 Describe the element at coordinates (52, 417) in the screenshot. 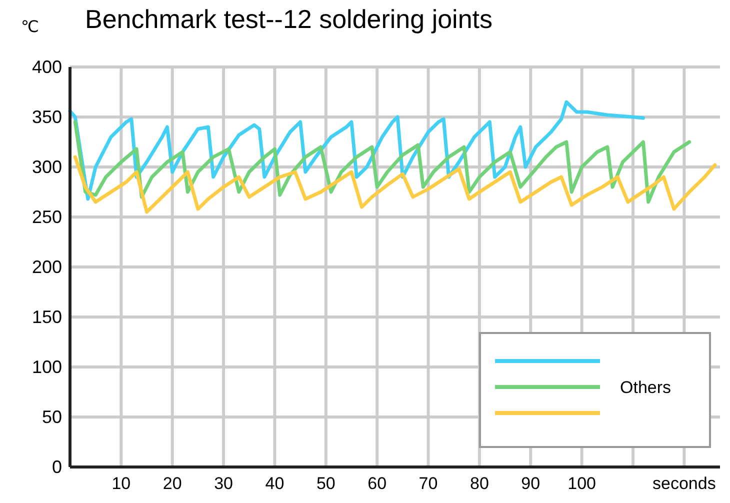

I see `y-tick-label: 50` at that location.